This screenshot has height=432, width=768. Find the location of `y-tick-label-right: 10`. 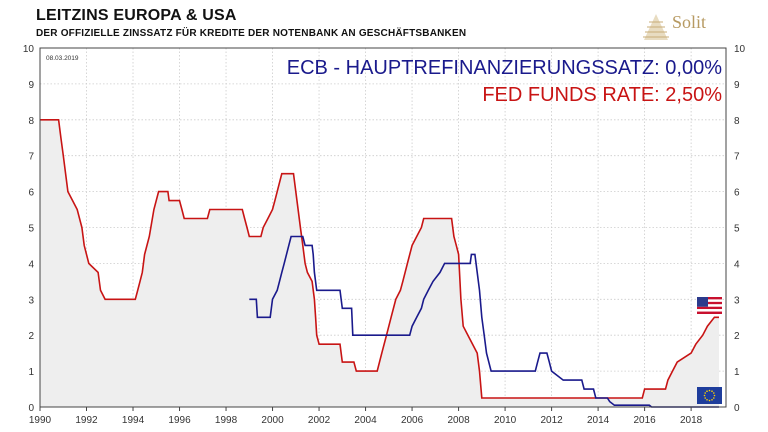

y-tick-label-right: 10 is located at coordinates (740, 49).